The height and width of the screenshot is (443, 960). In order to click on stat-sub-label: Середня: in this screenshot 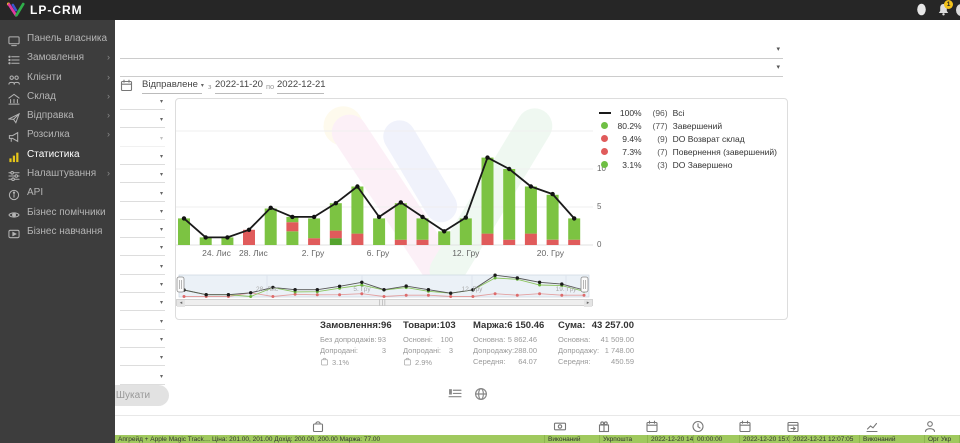, I will do `click(574, 361)`.